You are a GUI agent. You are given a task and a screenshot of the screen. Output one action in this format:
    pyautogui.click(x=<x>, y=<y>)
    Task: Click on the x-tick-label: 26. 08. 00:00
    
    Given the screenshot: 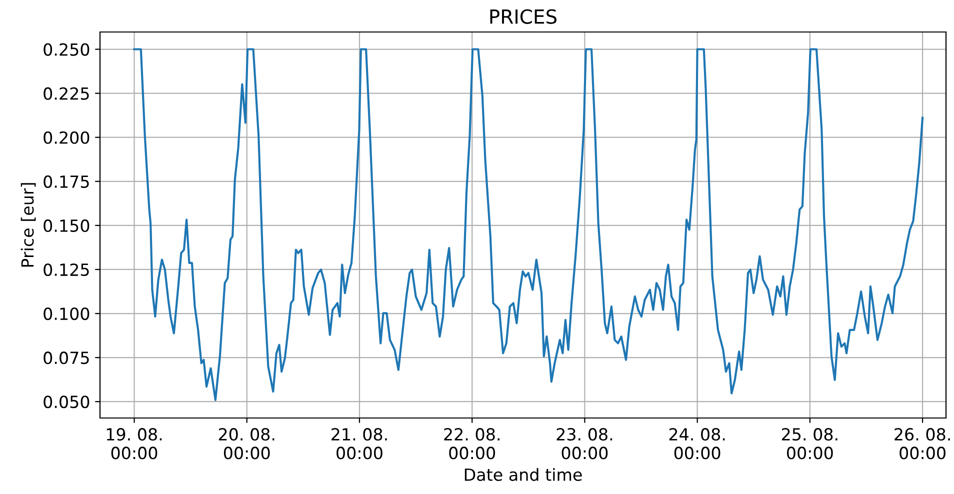 What is the action you would take?
    pyautogui.click(x=922, y=444)
    